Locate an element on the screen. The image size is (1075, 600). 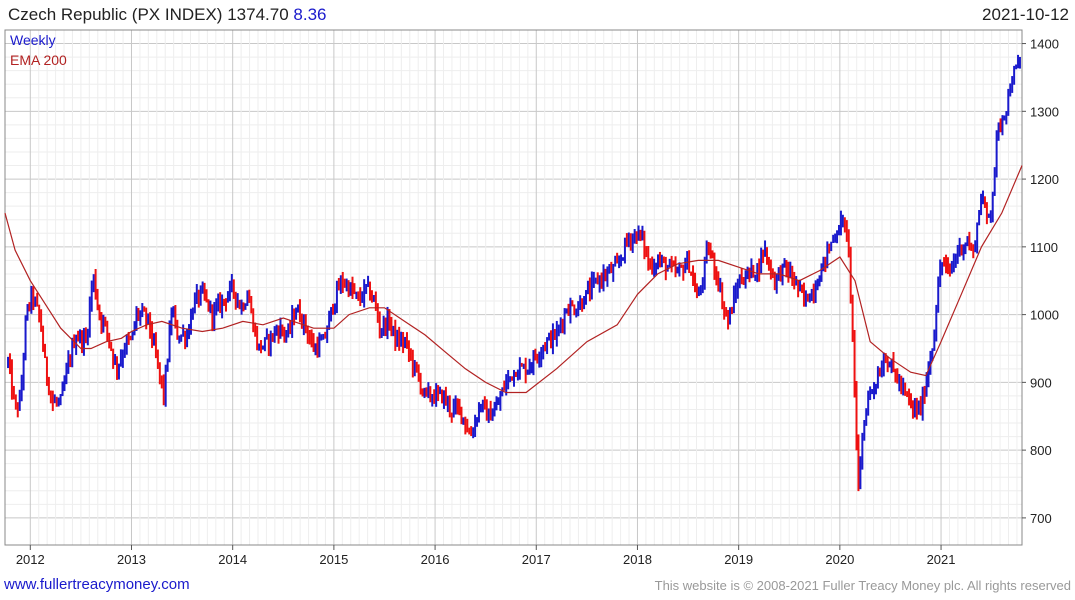
chart-title: Czech Republic (PX INDEX) is located at coordinates (115, 14).